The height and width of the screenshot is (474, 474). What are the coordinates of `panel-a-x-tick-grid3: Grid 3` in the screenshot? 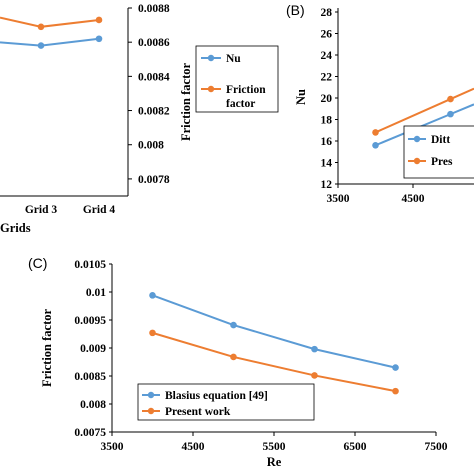 It's located at (41, 210).